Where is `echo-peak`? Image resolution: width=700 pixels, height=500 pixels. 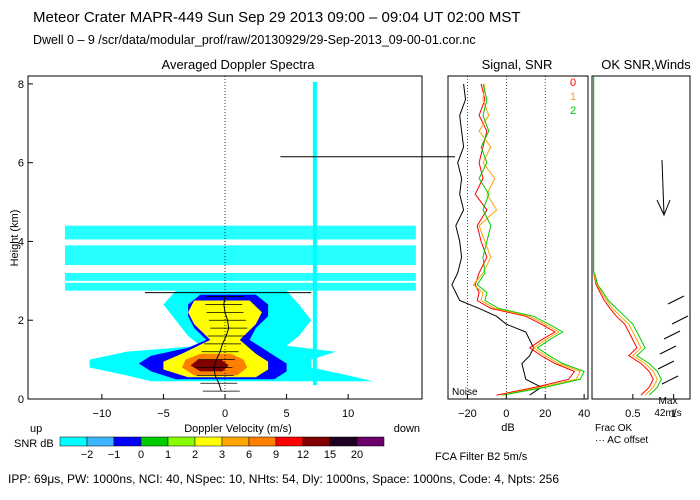
echo-peak is located at coordinates (209, 365).